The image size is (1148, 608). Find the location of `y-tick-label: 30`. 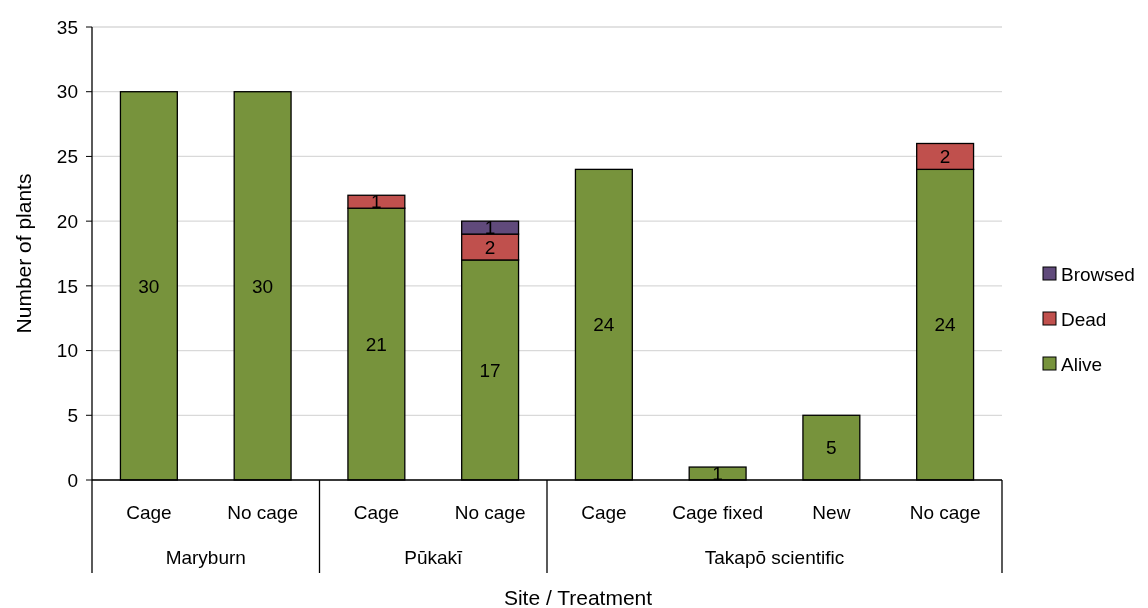

y-tick-label: 30 is located at coordinates (67, 92).